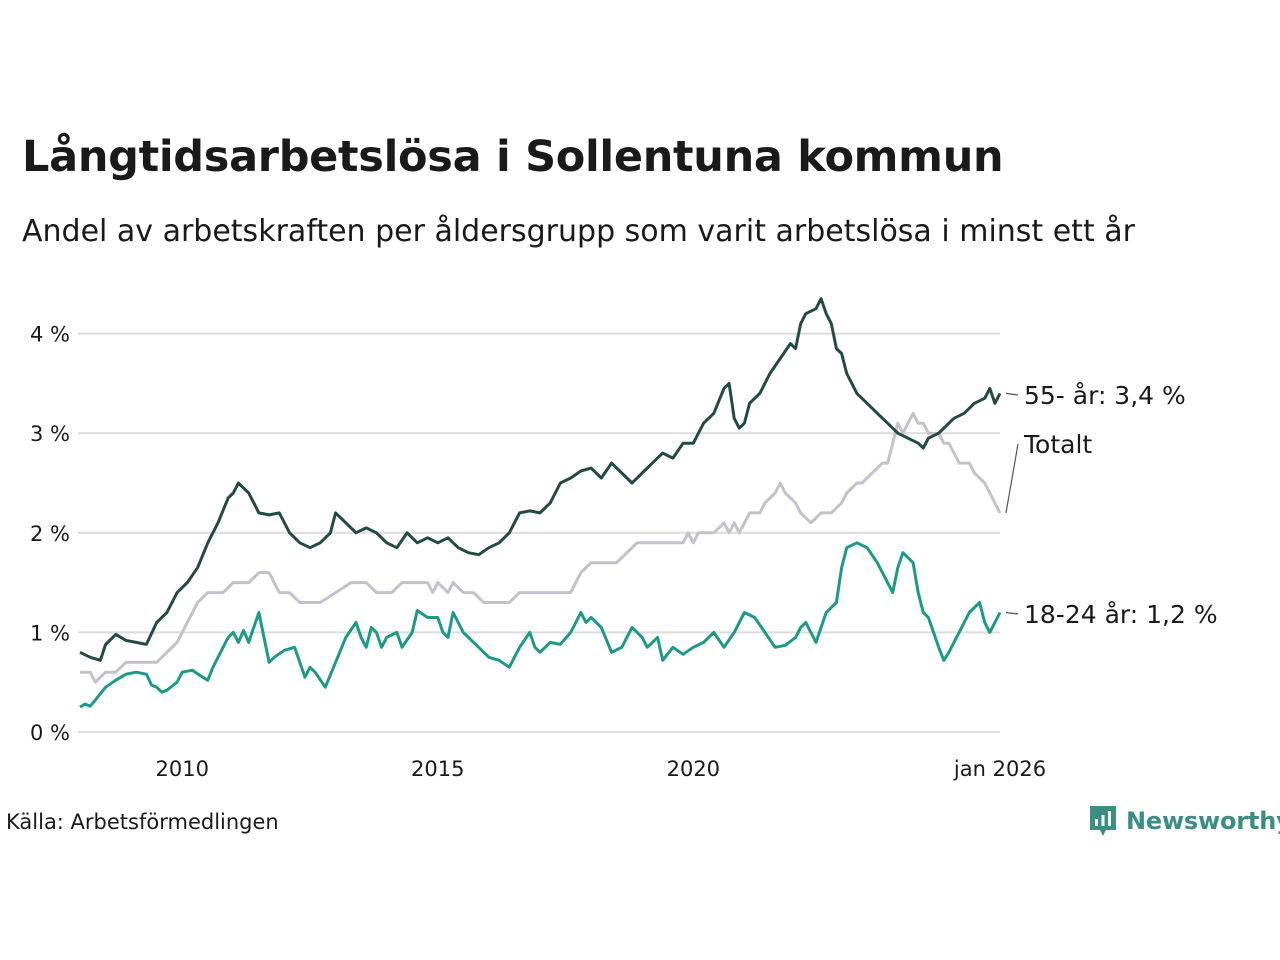  I want to click on y-tick-label: 3 %, so click(50, 434).